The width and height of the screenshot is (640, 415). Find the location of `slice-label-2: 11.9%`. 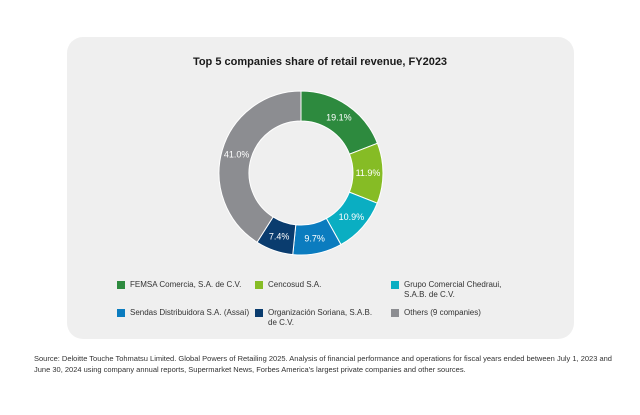

slice-label-2: 11.9% is located at coordinates (368, 173).